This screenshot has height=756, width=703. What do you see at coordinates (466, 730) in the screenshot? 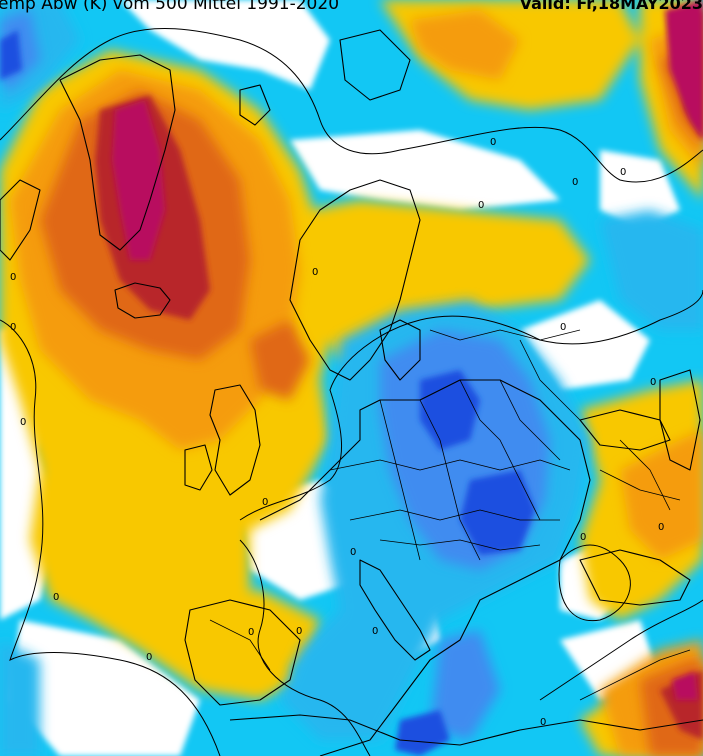
I see `coast-north-africa` at bounding box center [466, 730].